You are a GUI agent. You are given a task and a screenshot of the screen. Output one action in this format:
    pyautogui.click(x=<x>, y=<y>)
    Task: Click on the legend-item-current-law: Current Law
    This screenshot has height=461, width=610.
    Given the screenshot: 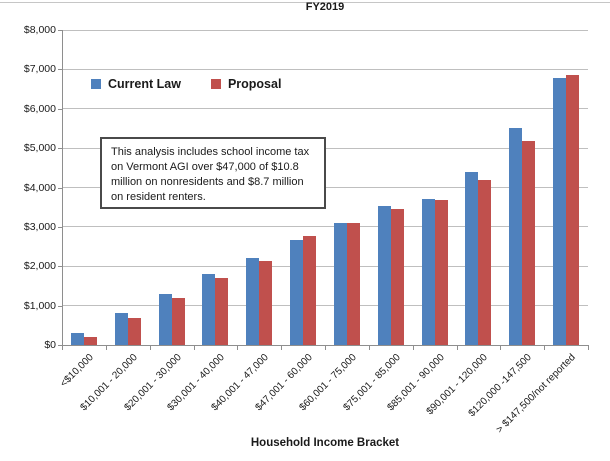 What is the action you would take?
    pyautogui.click(x=136, y=84)
    